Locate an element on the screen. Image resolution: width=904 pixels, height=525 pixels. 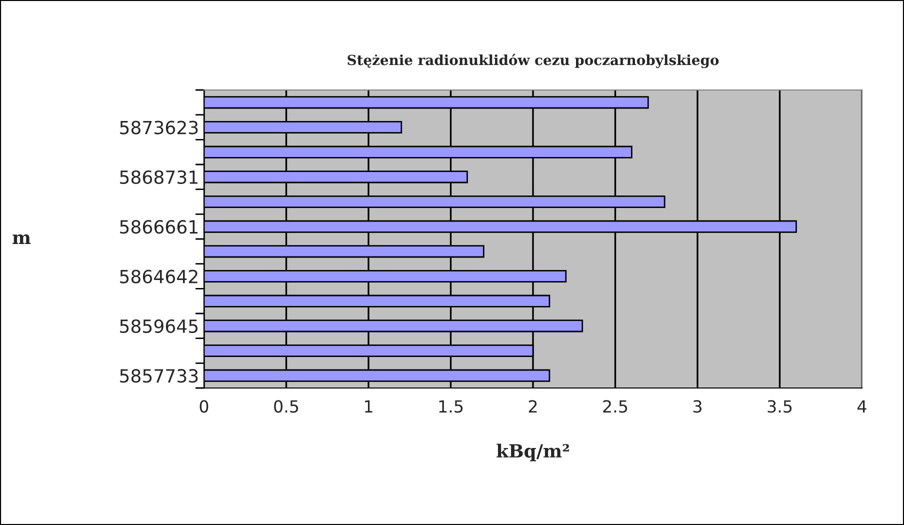
x-tick-label: 4 is located at coordinates (862, 406).